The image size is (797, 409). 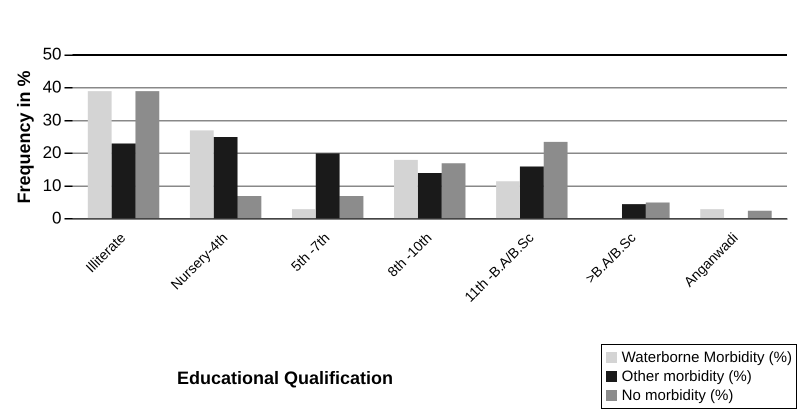 What do you see at coordinates (52, 185) in the screenshot?
I see `y-tick-label: 10` at bounding box center [52, 185].